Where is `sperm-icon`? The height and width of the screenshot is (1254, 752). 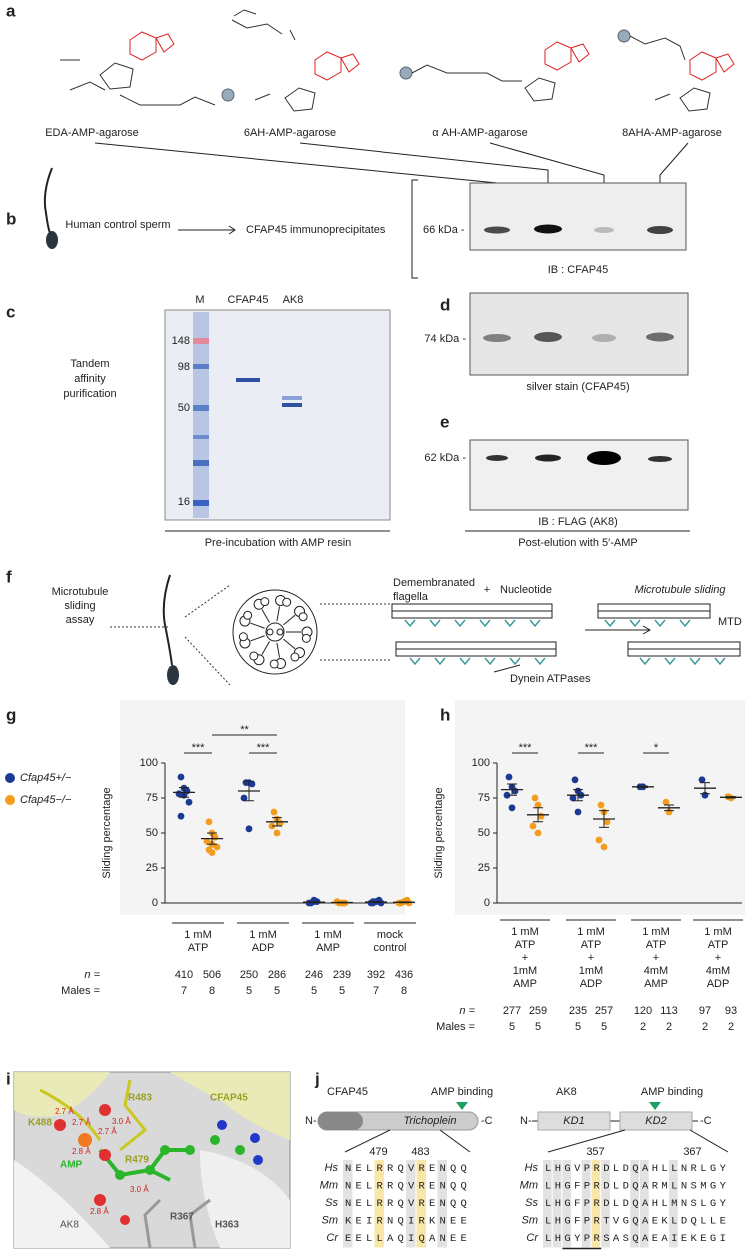 sperm-icon is located at coordinates (170, 629).